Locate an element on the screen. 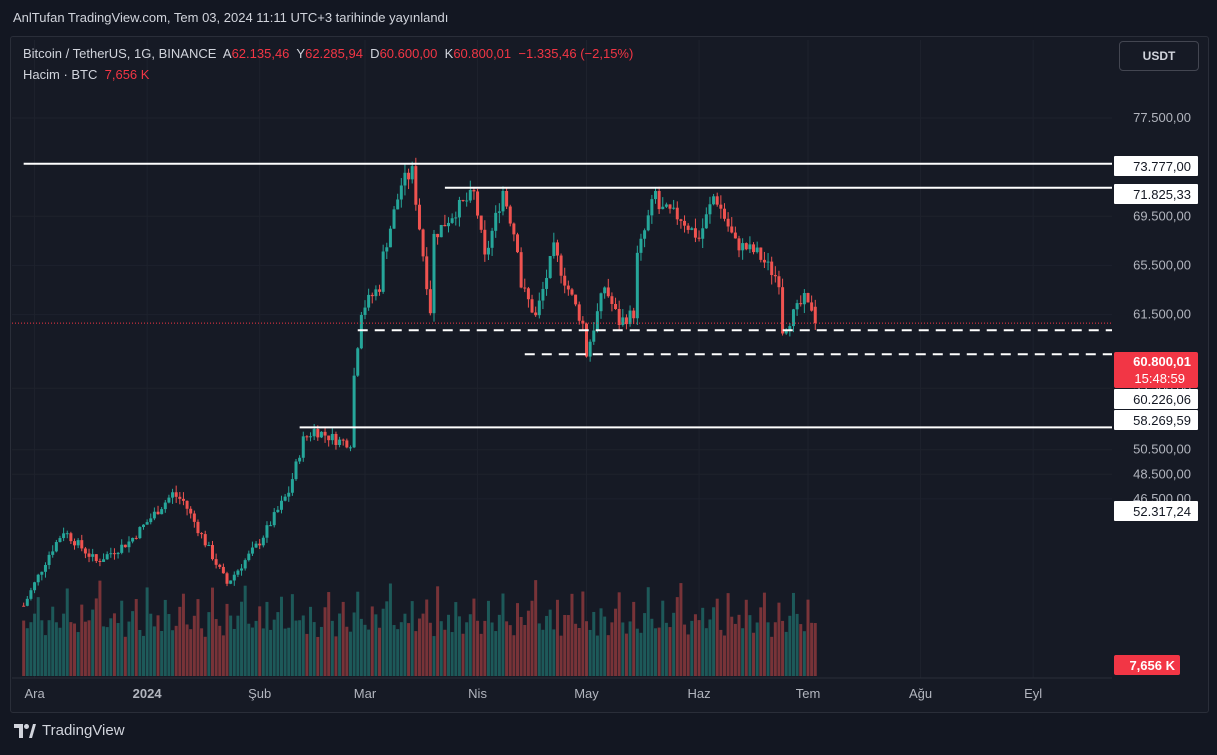 This screenshot has width=1217, height=755. time-tick-label: Ara is located at coordinates (34, 693).